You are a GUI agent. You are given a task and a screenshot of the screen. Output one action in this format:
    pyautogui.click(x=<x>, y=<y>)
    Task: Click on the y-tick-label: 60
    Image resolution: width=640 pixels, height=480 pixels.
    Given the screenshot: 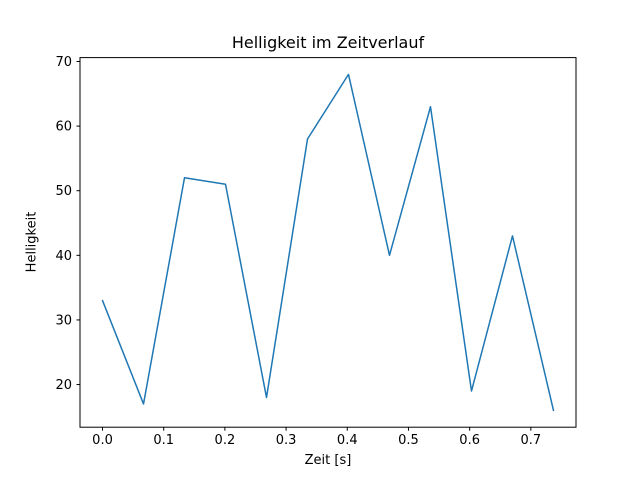 What is the action you would take?
    pyautogui.click(x=63, y=127)
    